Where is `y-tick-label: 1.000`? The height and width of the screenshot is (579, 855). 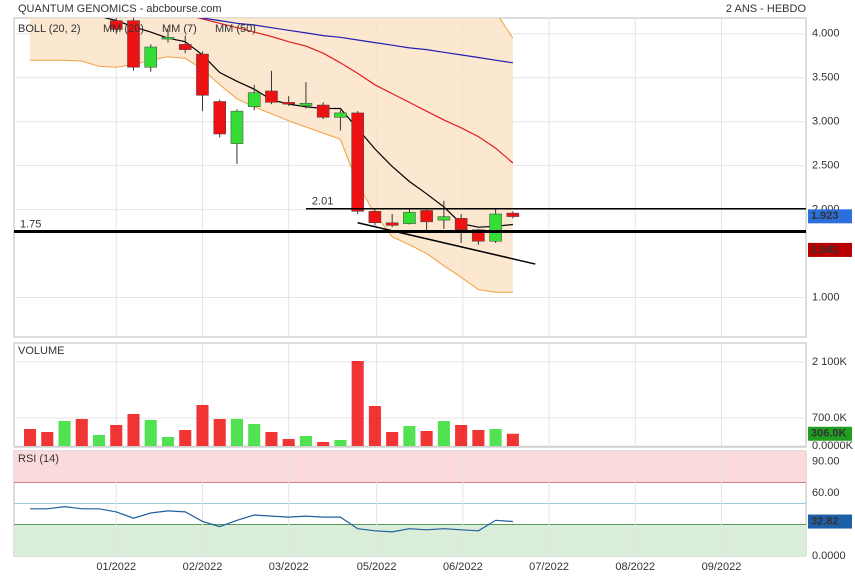
y-tick-label: 1.000 is located at coordinates (826, 297).